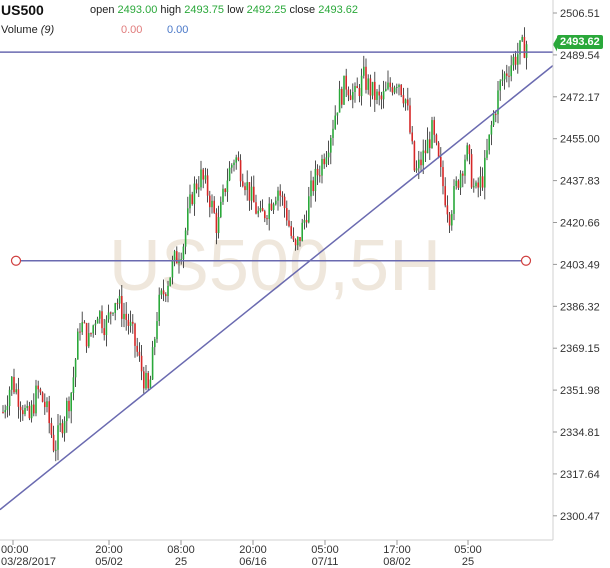 This screenshot has height=568, width=610. What do you see at coordinates (526, 260) in the screenshot?
I see `line-handle-right` at bounding box center [526, 260].